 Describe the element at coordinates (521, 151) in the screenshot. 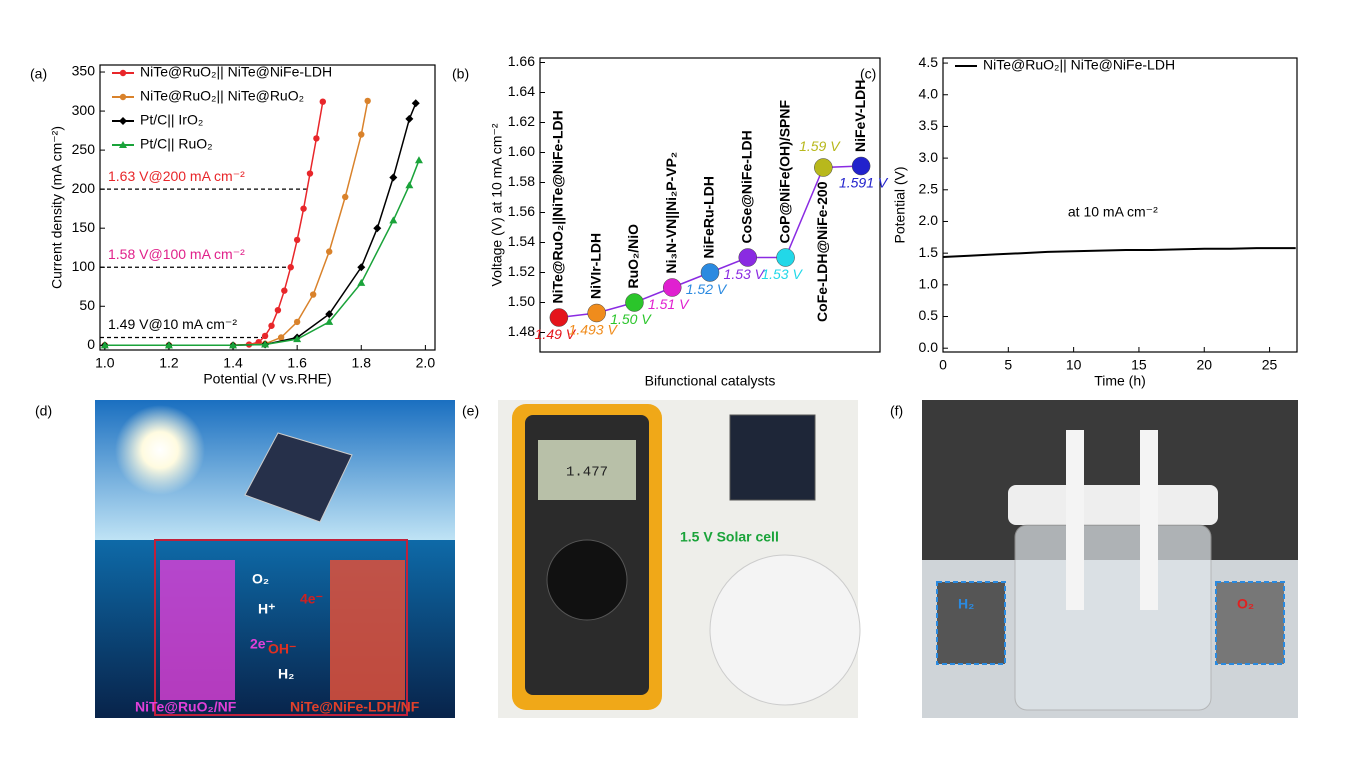

I see `y-tick-label: 1.60` at that location.